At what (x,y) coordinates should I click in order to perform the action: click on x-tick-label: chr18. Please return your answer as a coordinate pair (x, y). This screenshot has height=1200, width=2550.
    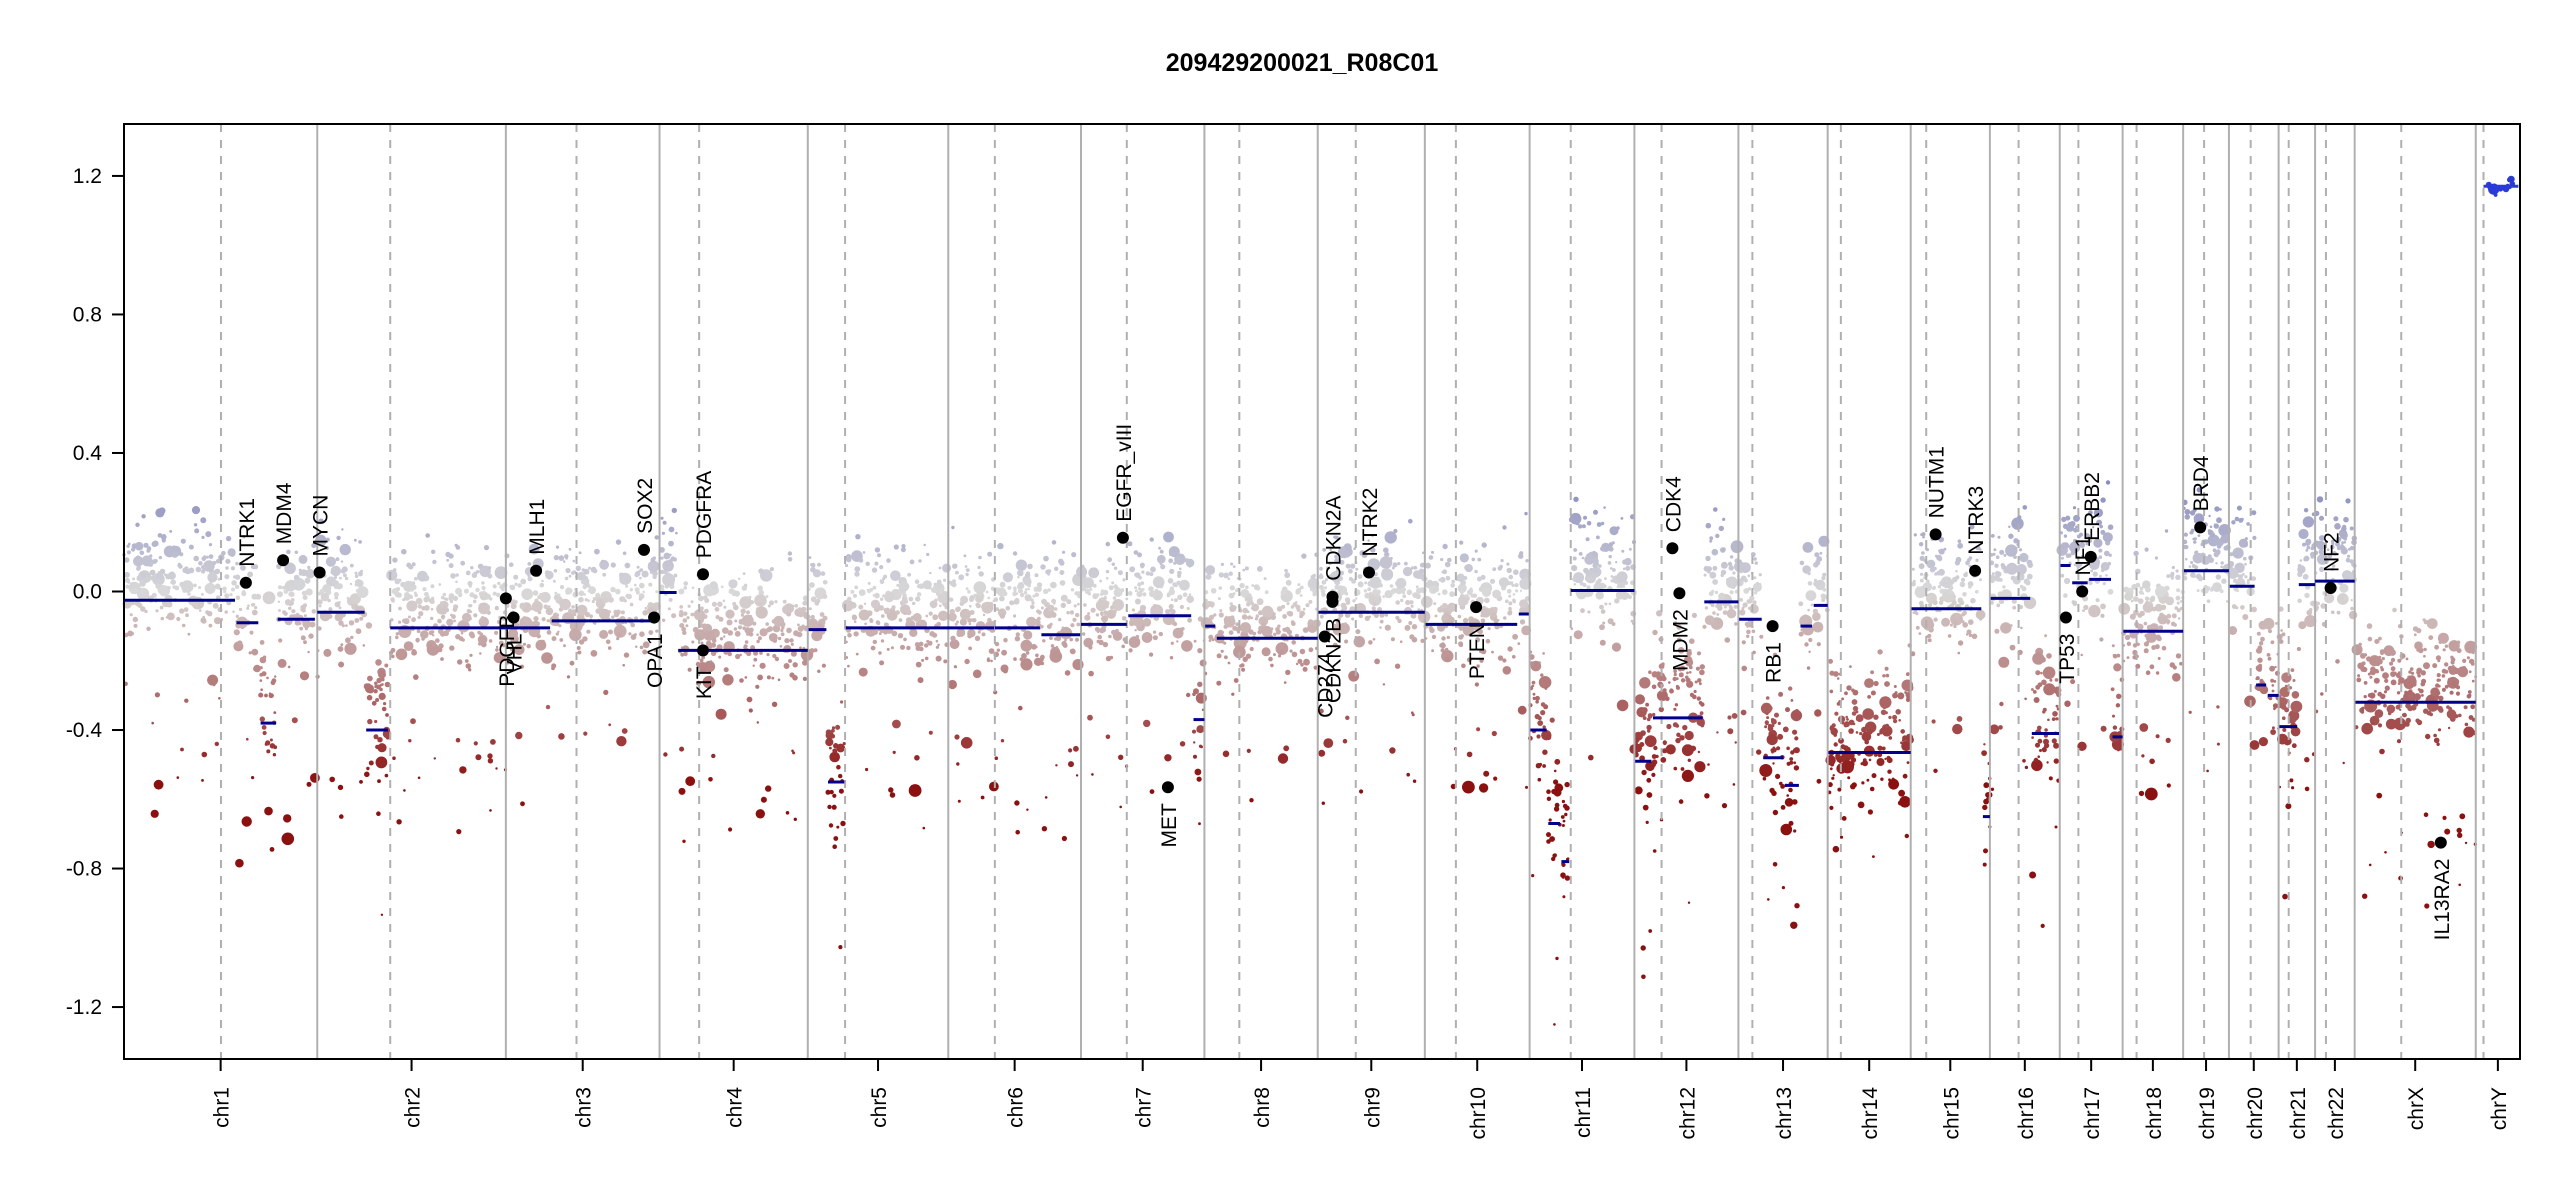
    Looking at the image, I should click on (2154, 1113).